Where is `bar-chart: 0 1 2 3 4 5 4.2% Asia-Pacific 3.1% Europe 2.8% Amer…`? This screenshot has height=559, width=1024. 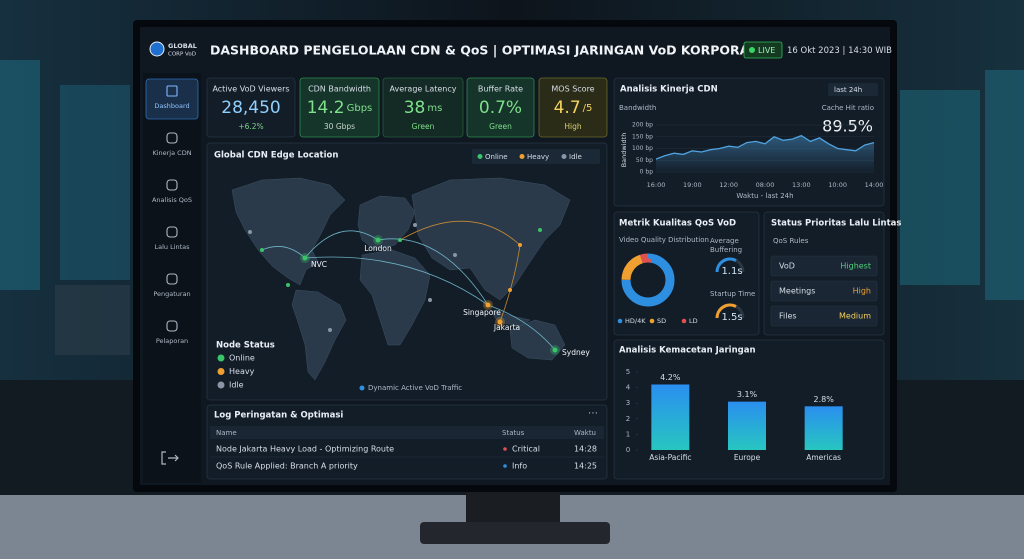 bar-chart: 0 1 2 3 4 5 4.2% Asia-Pacific 3.1% Europe 2.8% Amer… is located at coordinates (734, 415).